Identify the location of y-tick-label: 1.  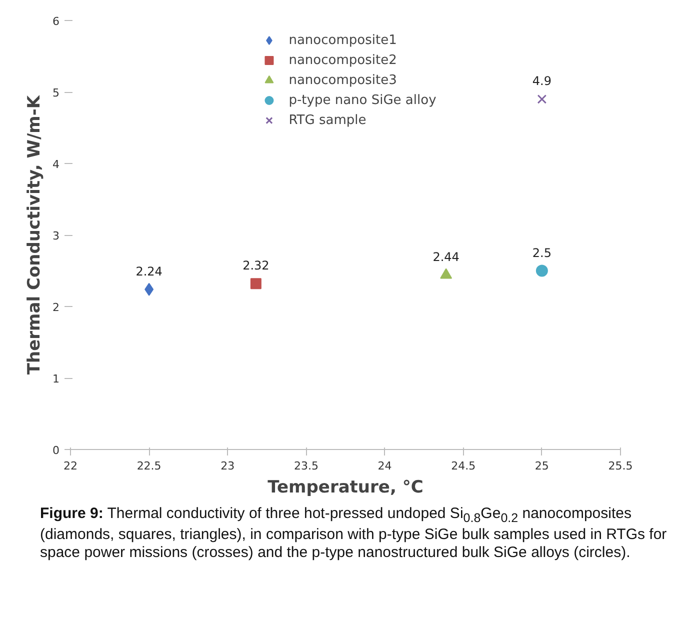
(56, 379).